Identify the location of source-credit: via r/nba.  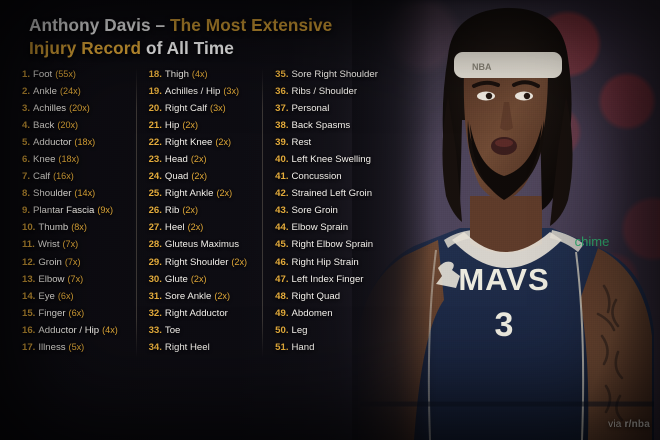
(629, 424).